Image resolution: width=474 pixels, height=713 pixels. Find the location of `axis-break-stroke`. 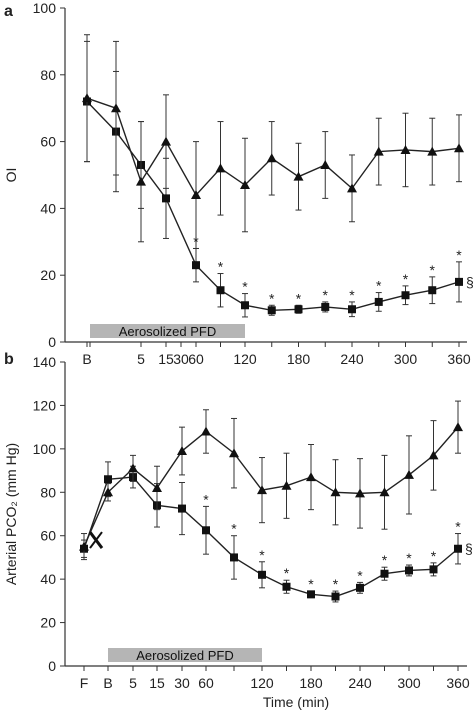

axis-break-stroke is located at coordinates (96, 540).